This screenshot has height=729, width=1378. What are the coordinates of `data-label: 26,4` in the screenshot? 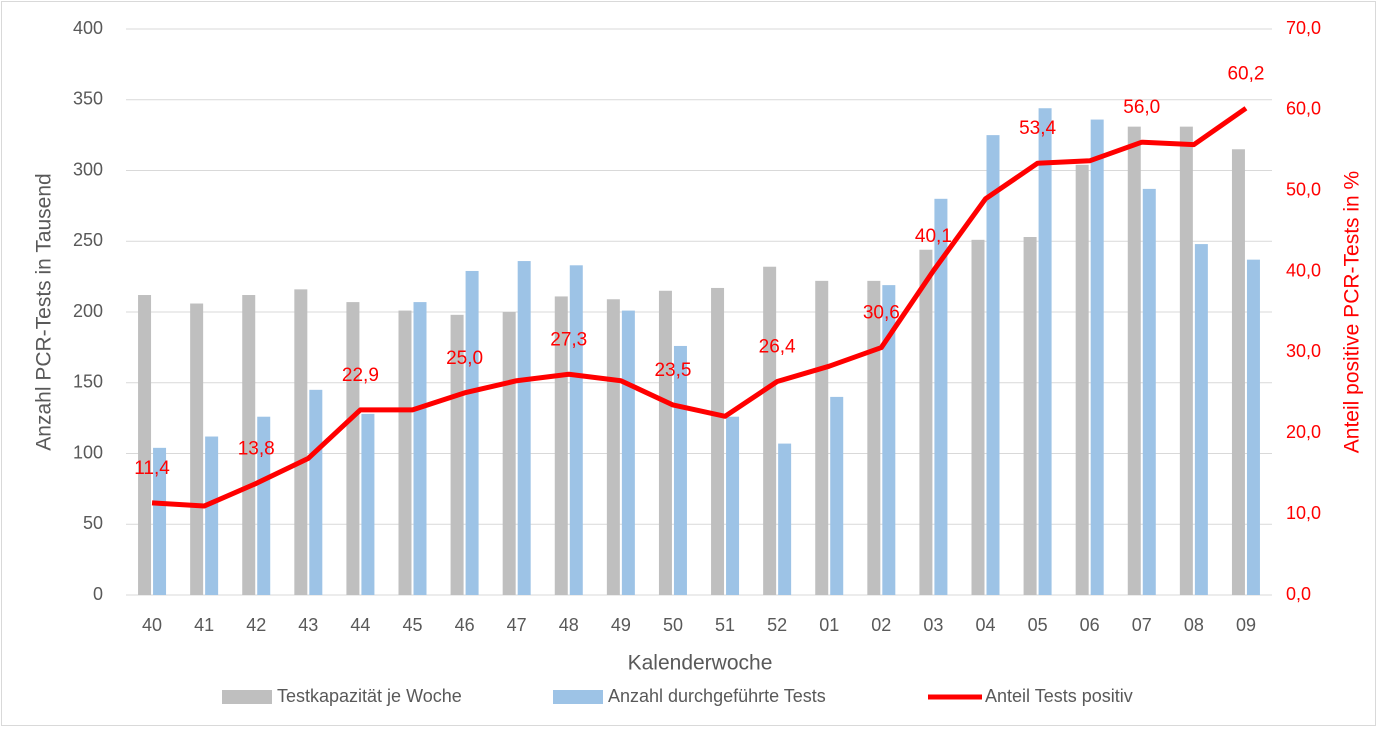 It's located at (777, 347).